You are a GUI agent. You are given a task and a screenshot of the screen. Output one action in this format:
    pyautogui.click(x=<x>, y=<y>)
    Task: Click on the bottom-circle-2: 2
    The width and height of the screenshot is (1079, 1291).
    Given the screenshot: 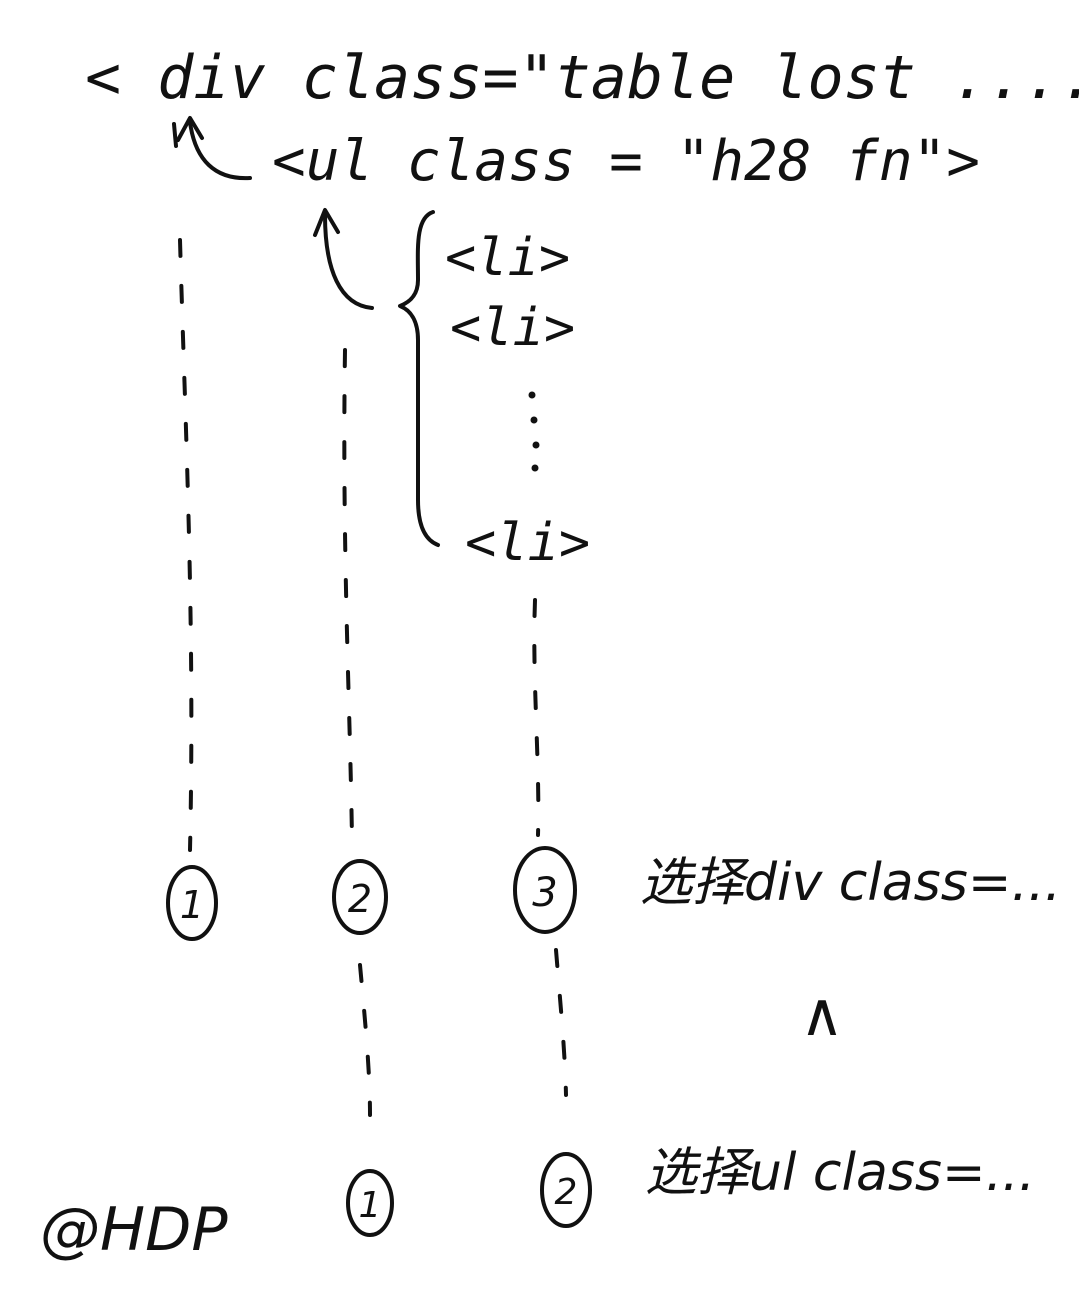 What is the action you would take?
    pyautogui.click(x=566, y=1190)
    